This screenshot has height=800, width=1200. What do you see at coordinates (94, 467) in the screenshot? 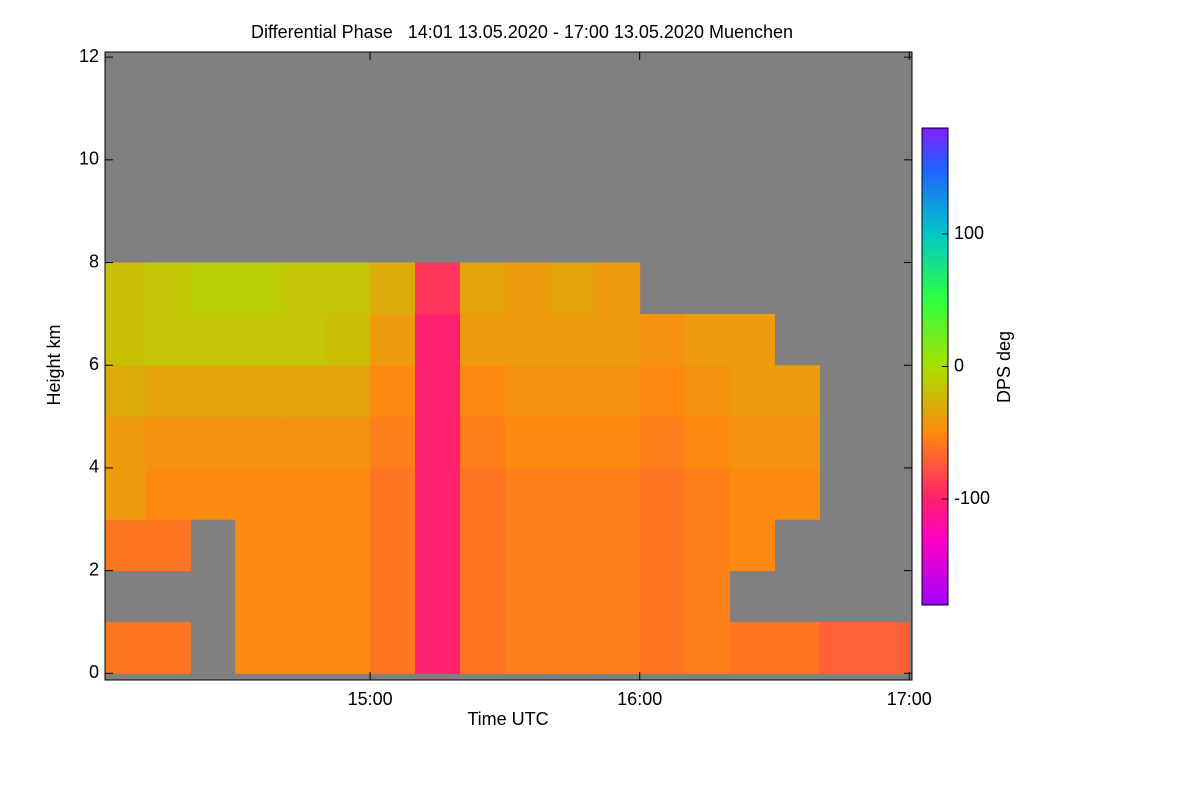
I see `y-tick-label: 4` at bounding box center [94, 467].